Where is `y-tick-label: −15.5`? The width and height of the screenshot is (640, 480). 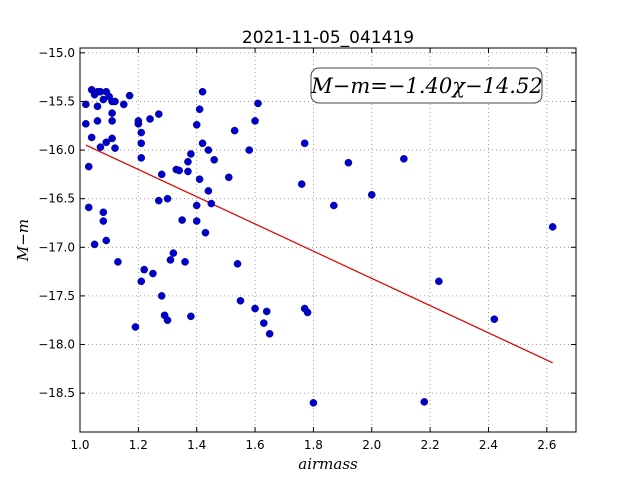 y-tick-label: −15.5 is located at coordinates (56, 101).